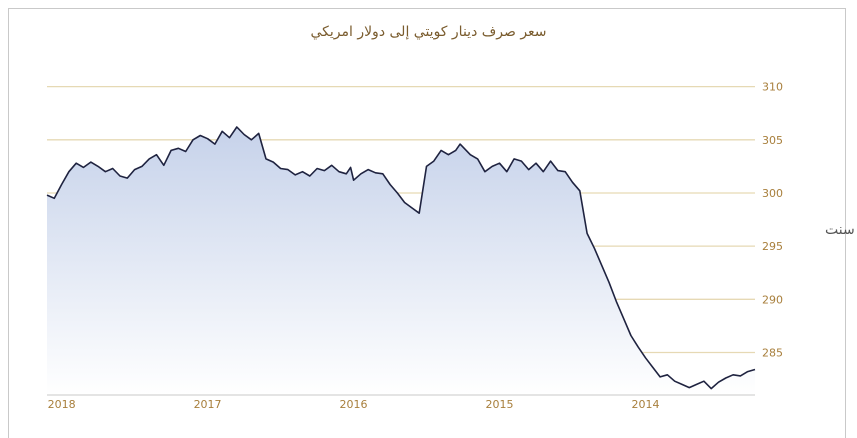 This screenshot has width=857, height=438. I want to click on x-tick-label: 2018, so click(62, 404).